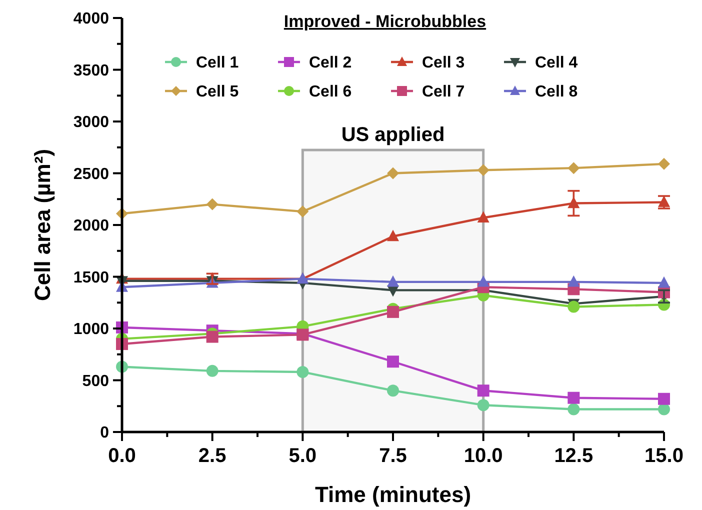 This screenshot has height=510, width=702. Describe the element at coordinates (91, 19) in the screenshot. I see `y-tick-label: 4000` at that location.